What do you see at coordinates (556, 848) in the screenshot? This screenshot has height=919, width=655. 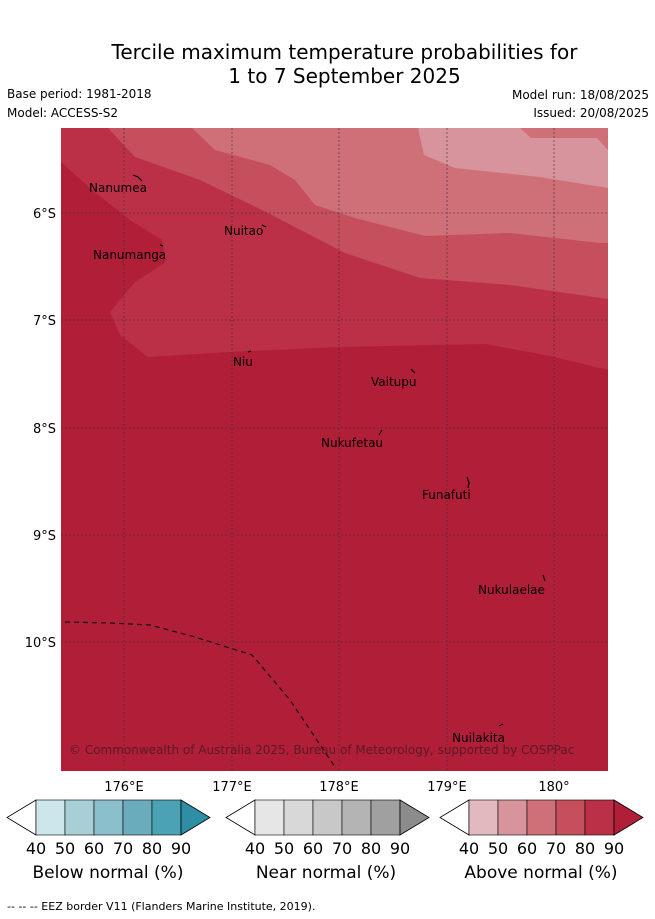 I see `above-colorbar-tick-70: 70` at bounding box center [556, 848].